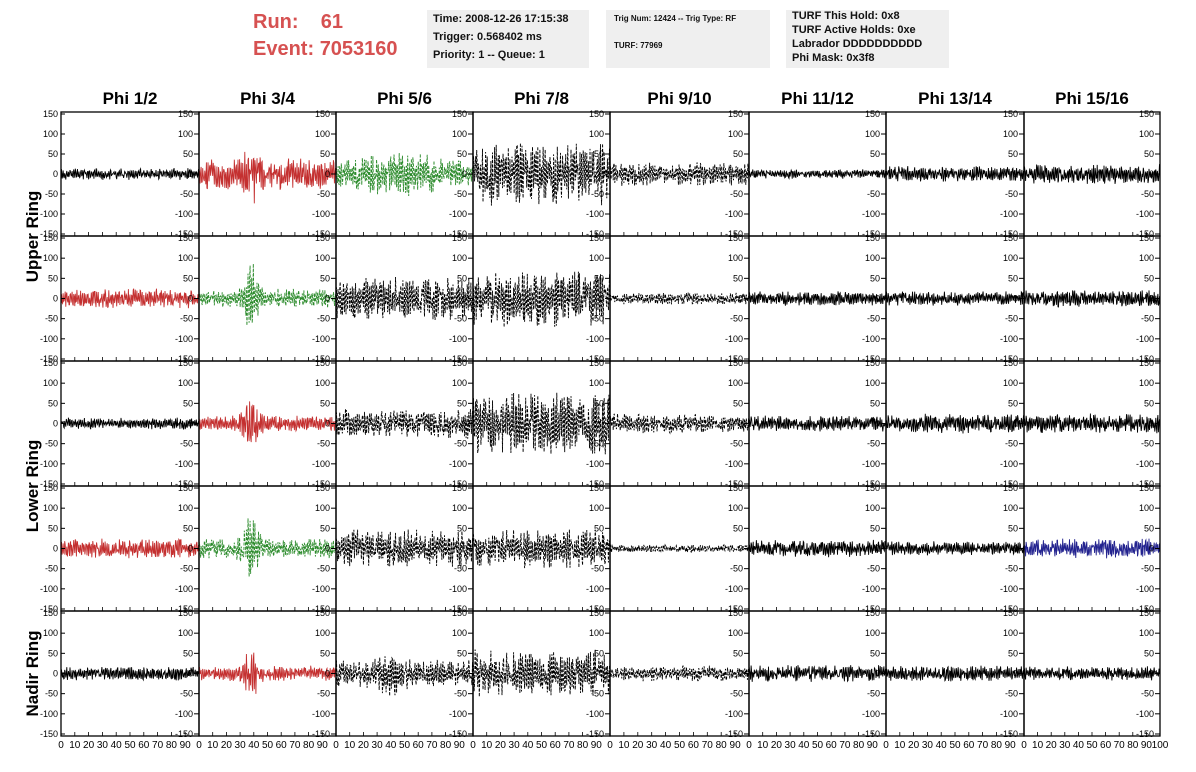  What do you see at coordinates (501, 745) in the screenshot?
I see `x-tick-label: 20` at bounding box center [501, 745].